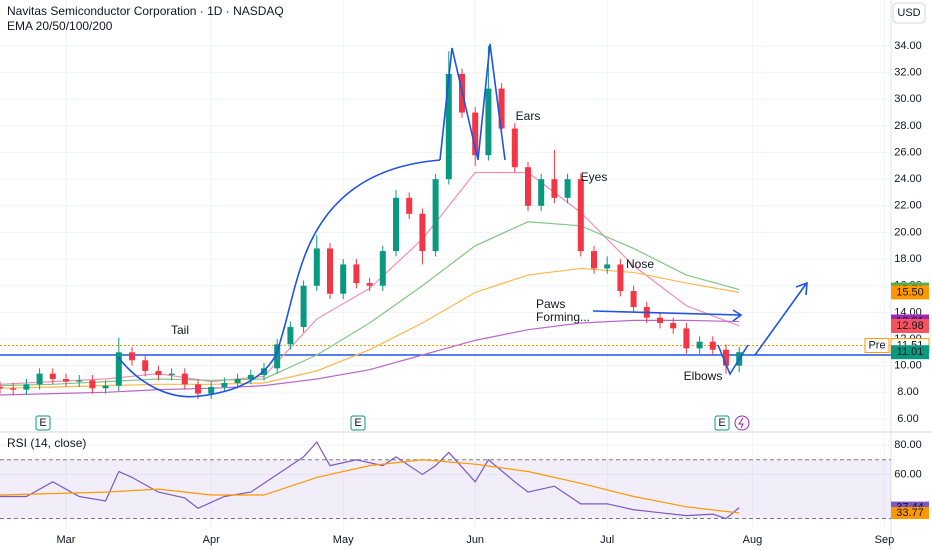 The width and height of the screenshot is (932, 550). I want to click on annotation: Eyes, so click(594, 177).